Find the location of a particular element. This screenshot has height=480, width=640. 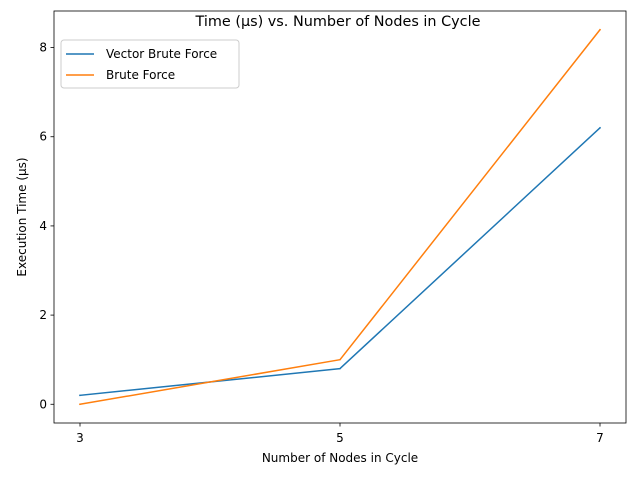

chart-title: Time (µs) vs. Number of Nodes in Cycle is located at coordinates (338, 22).